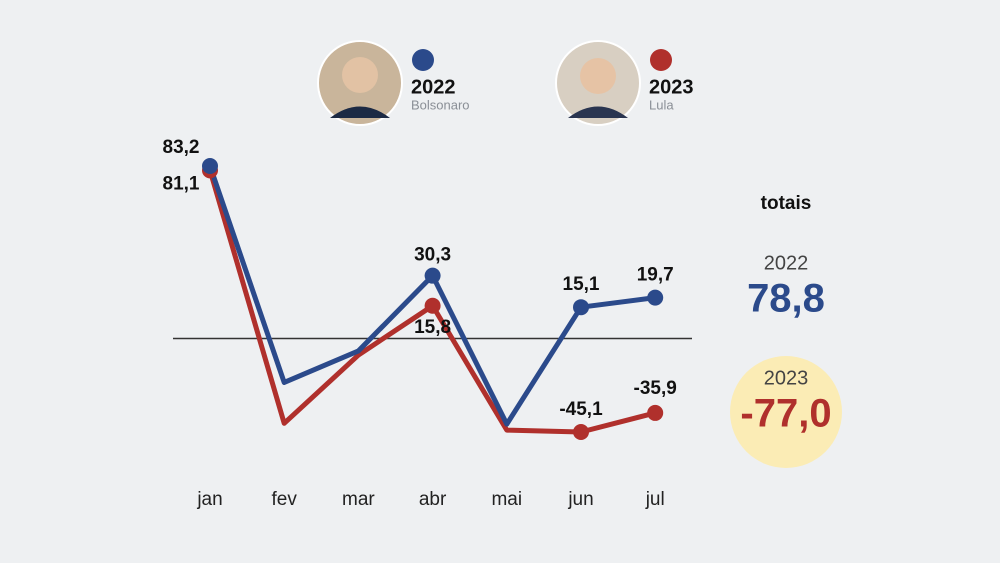 This screenshot has height=563, width=1000. What do you see at coordinates (671, 87) in the screenshot?
I see `legend-label: 2023` at bounding box center [671, 87].